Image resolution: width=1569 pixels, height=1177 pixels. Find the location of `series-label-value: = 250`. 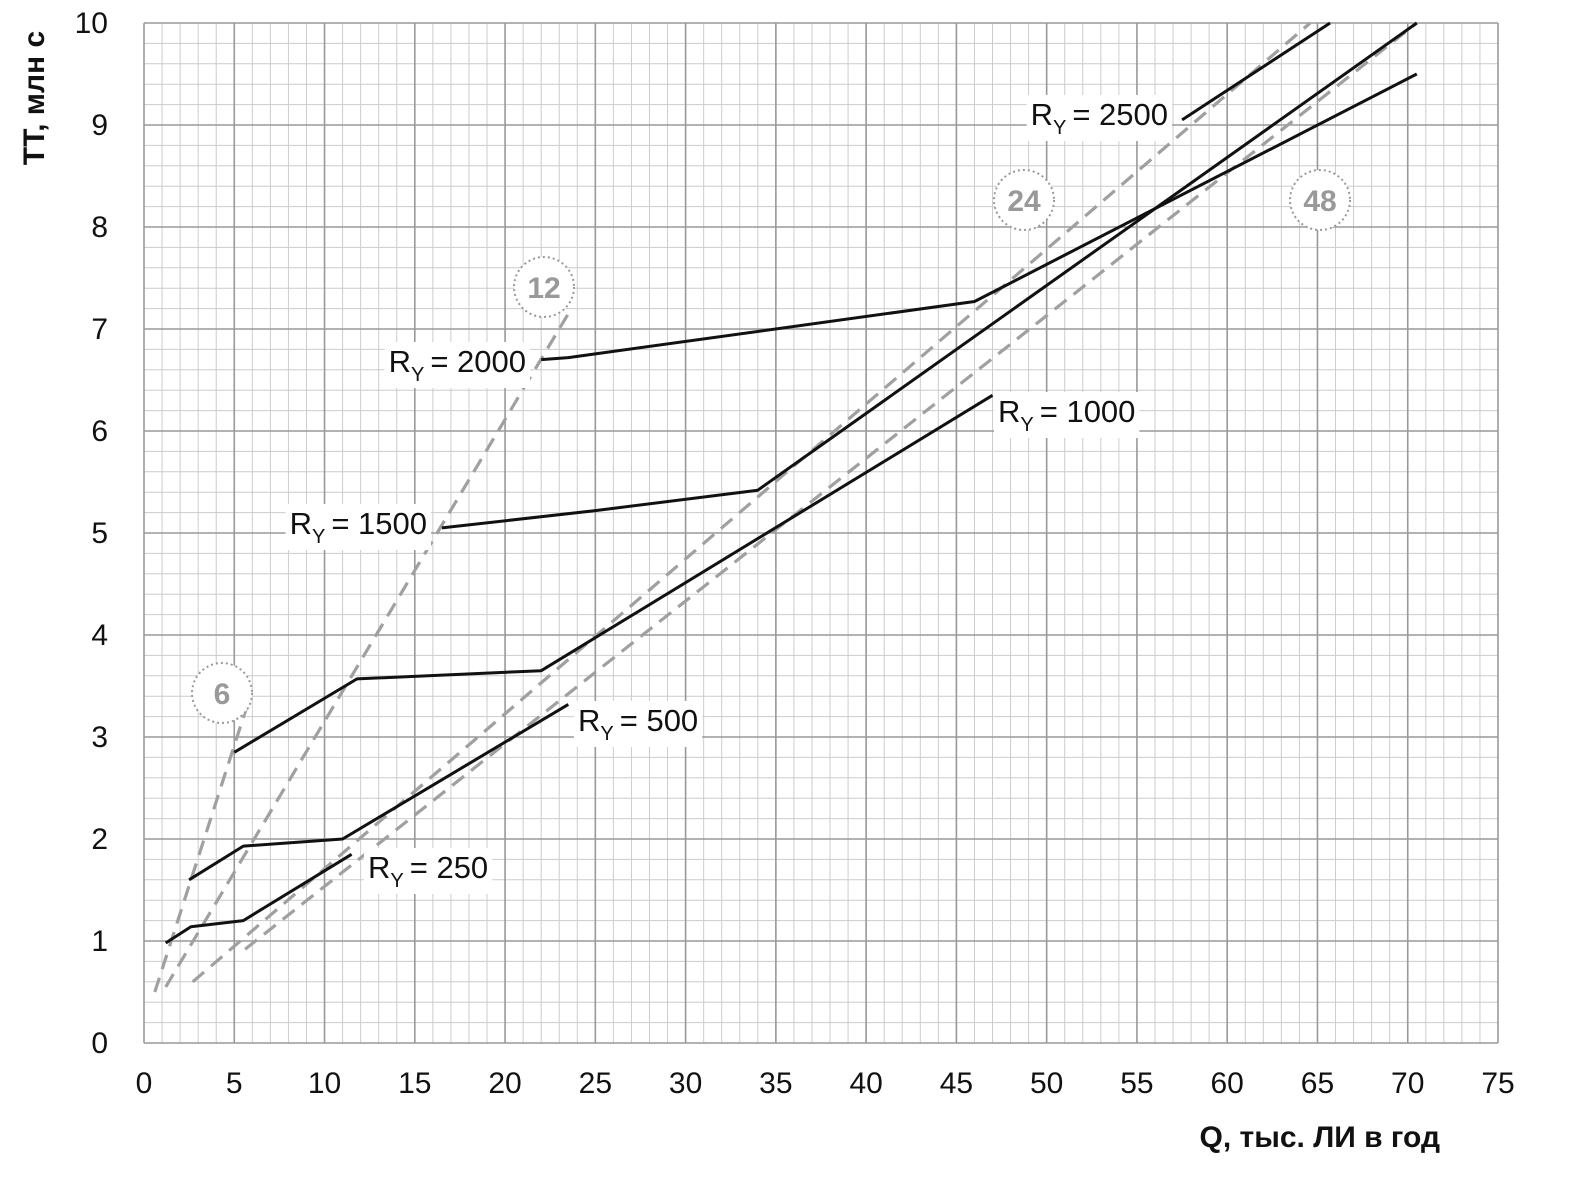

series-label-value: = 250 is located at coordinates (449, 867).